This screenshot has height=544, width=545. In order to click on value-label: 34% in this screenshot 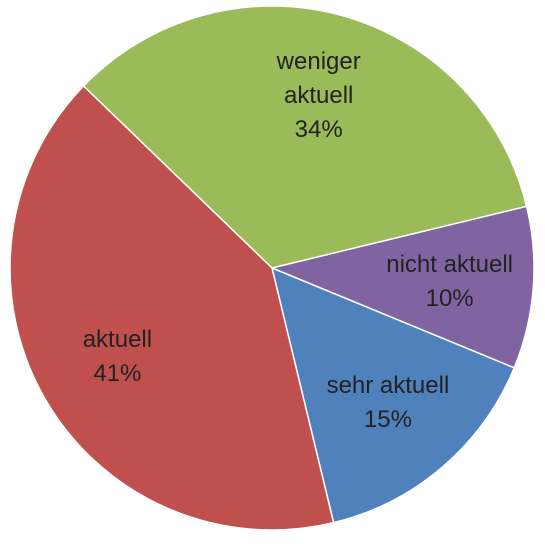, I will do `click(318, 130)`.